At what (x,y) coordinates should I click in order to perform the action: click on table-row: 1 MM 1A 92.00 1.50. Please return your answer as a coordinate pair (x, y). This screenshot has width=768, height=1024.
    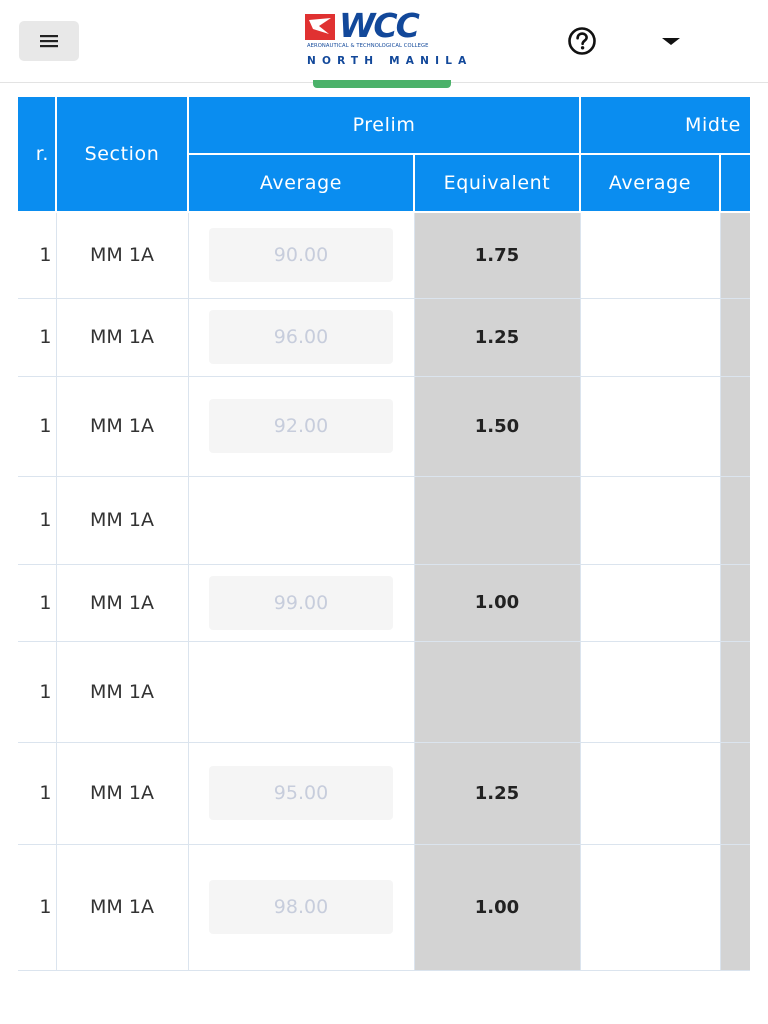
    Looking at the image, I should click on (384, 426).